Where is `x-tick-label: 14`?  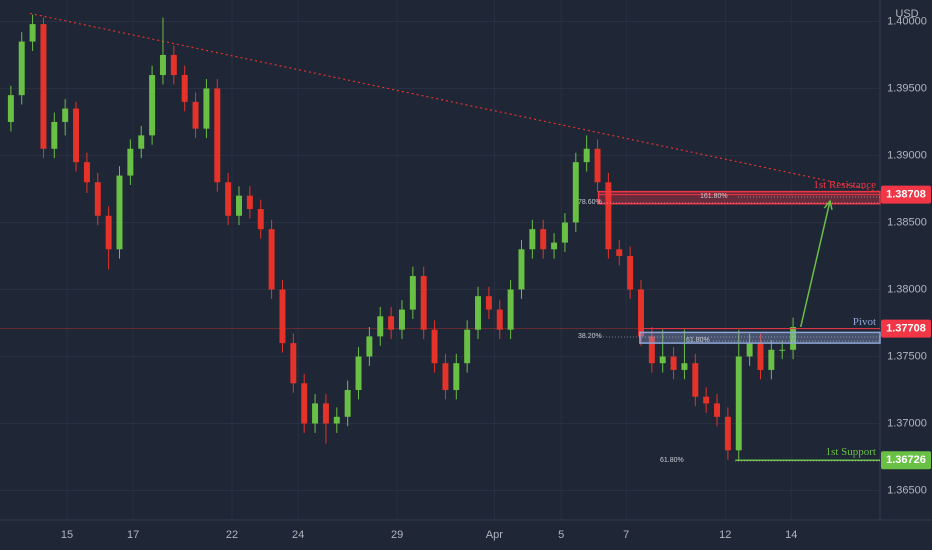
x-tick-label: 14 is located at coordinates (791, 535).